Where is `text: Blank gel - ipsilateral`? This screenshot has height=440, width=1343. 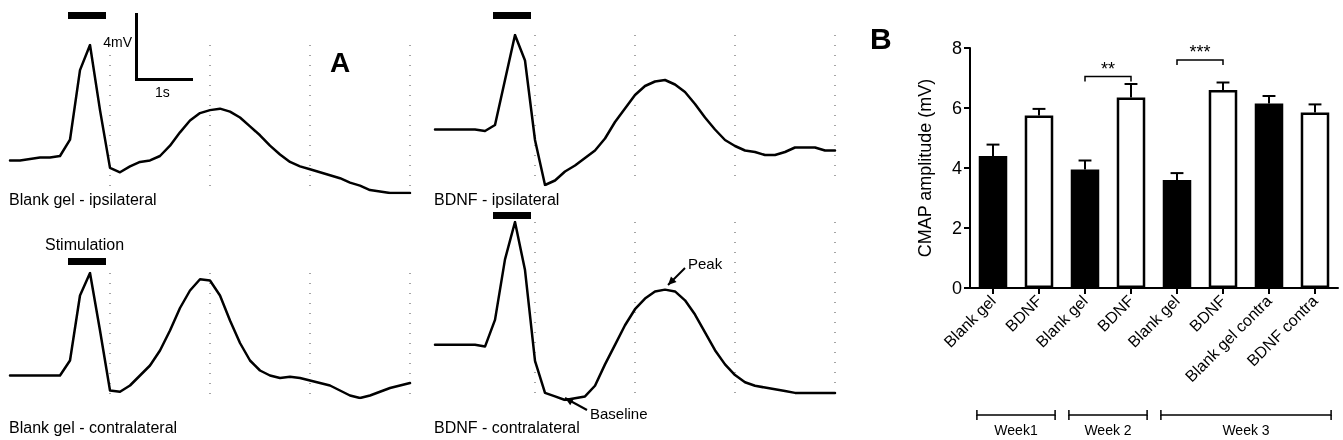 text: Blank gel - ipsilateral is located at coordinates (83, 199).